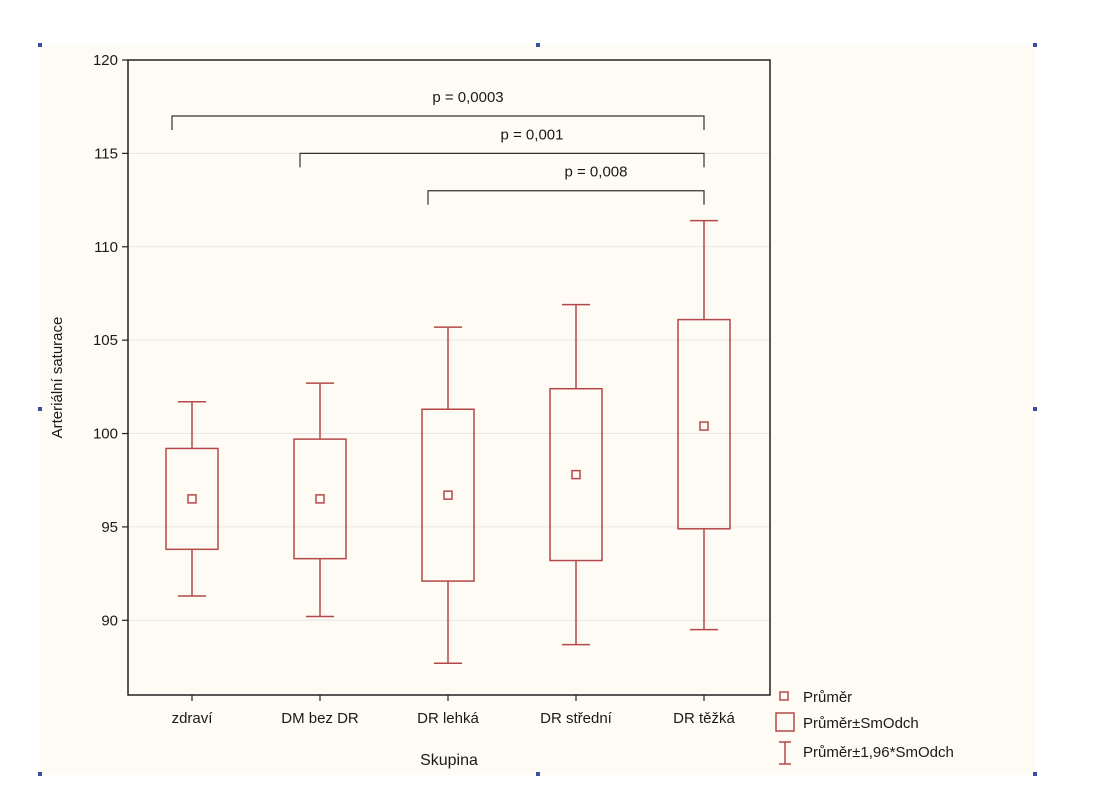 This screenshot has width=1098, height=800. I want to click on y-tick-label: 105, so click(105, 340).